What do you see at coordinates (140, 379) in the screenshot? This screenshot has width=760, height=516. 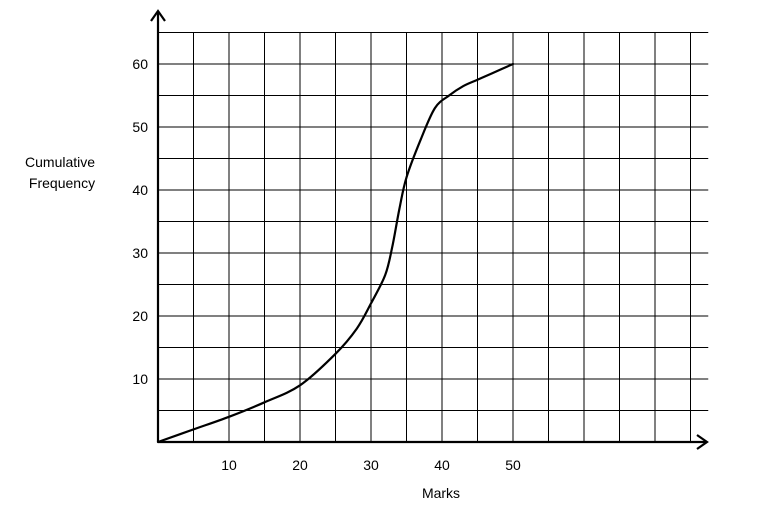 I see `y-tick-label: 10` at bounding box center [140, 379].